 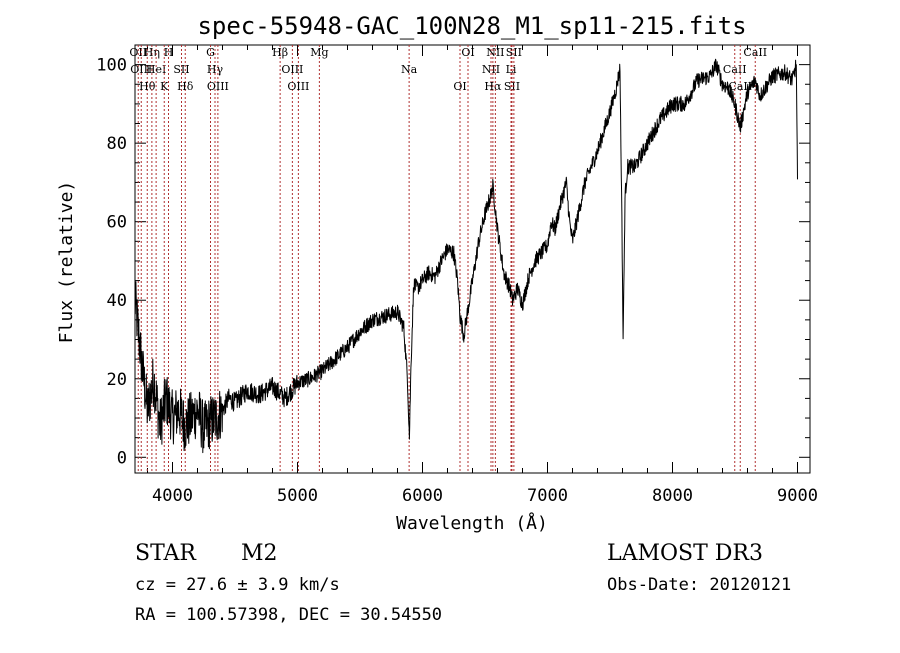 I want to click on survey-label: LAMOST DR3, so click(x=685, y=553).